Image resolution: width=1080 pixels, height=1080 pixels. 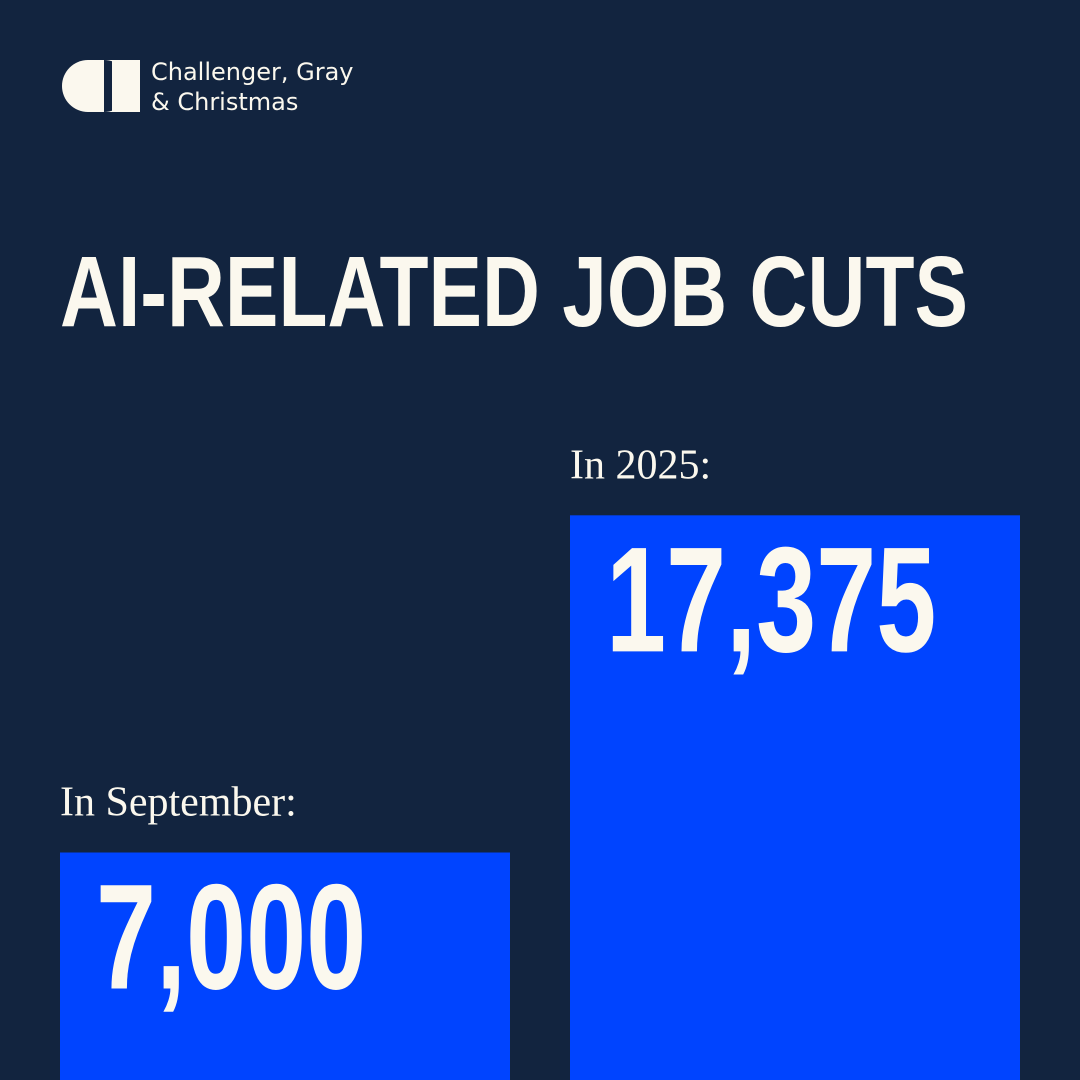 What do you see at coordinates (514, 292) in the screenshot?
I see `chart-title: AI-RELATED JOB CUTS` at bounding box center [514, 292].